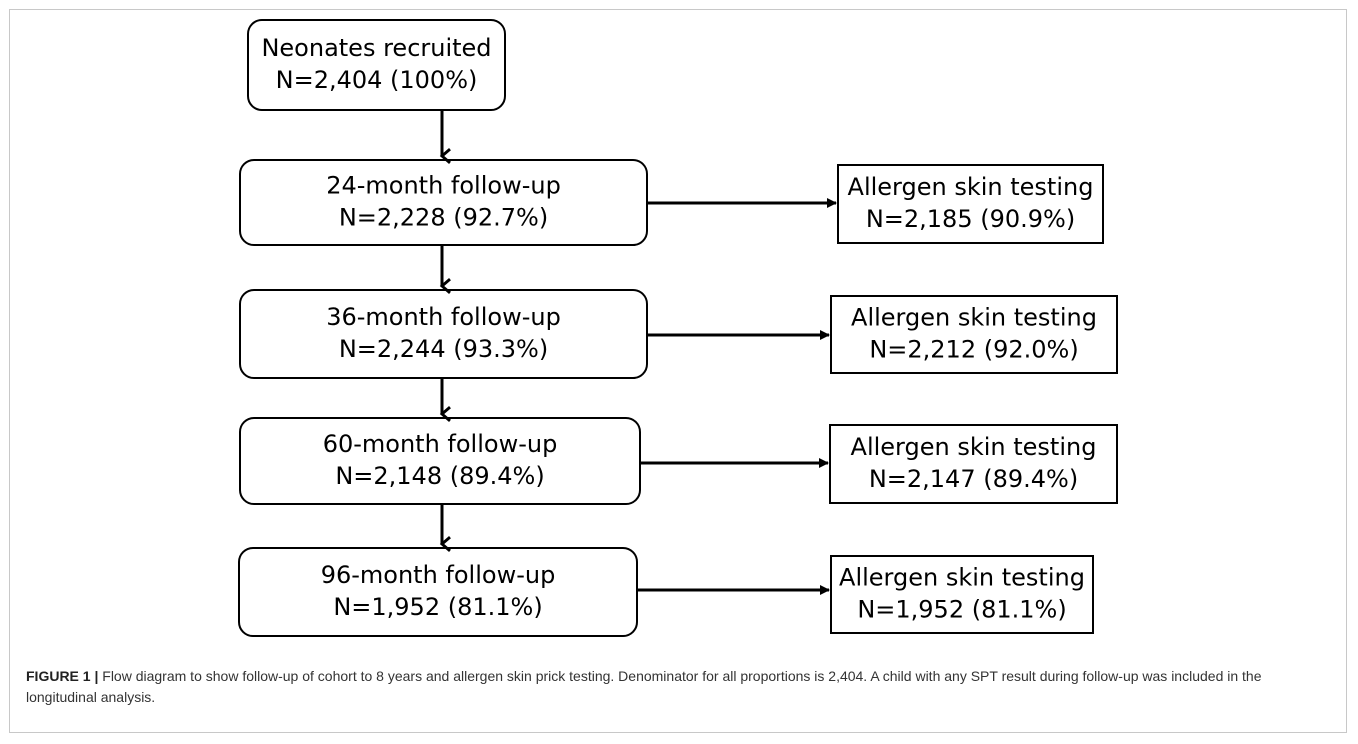 The image size is (1358, 744). What do you see at coordinates (973, 350) in the screenshot?
I see `box-text: N=2,212 (92.0%)` at bounding box center [973, 350].